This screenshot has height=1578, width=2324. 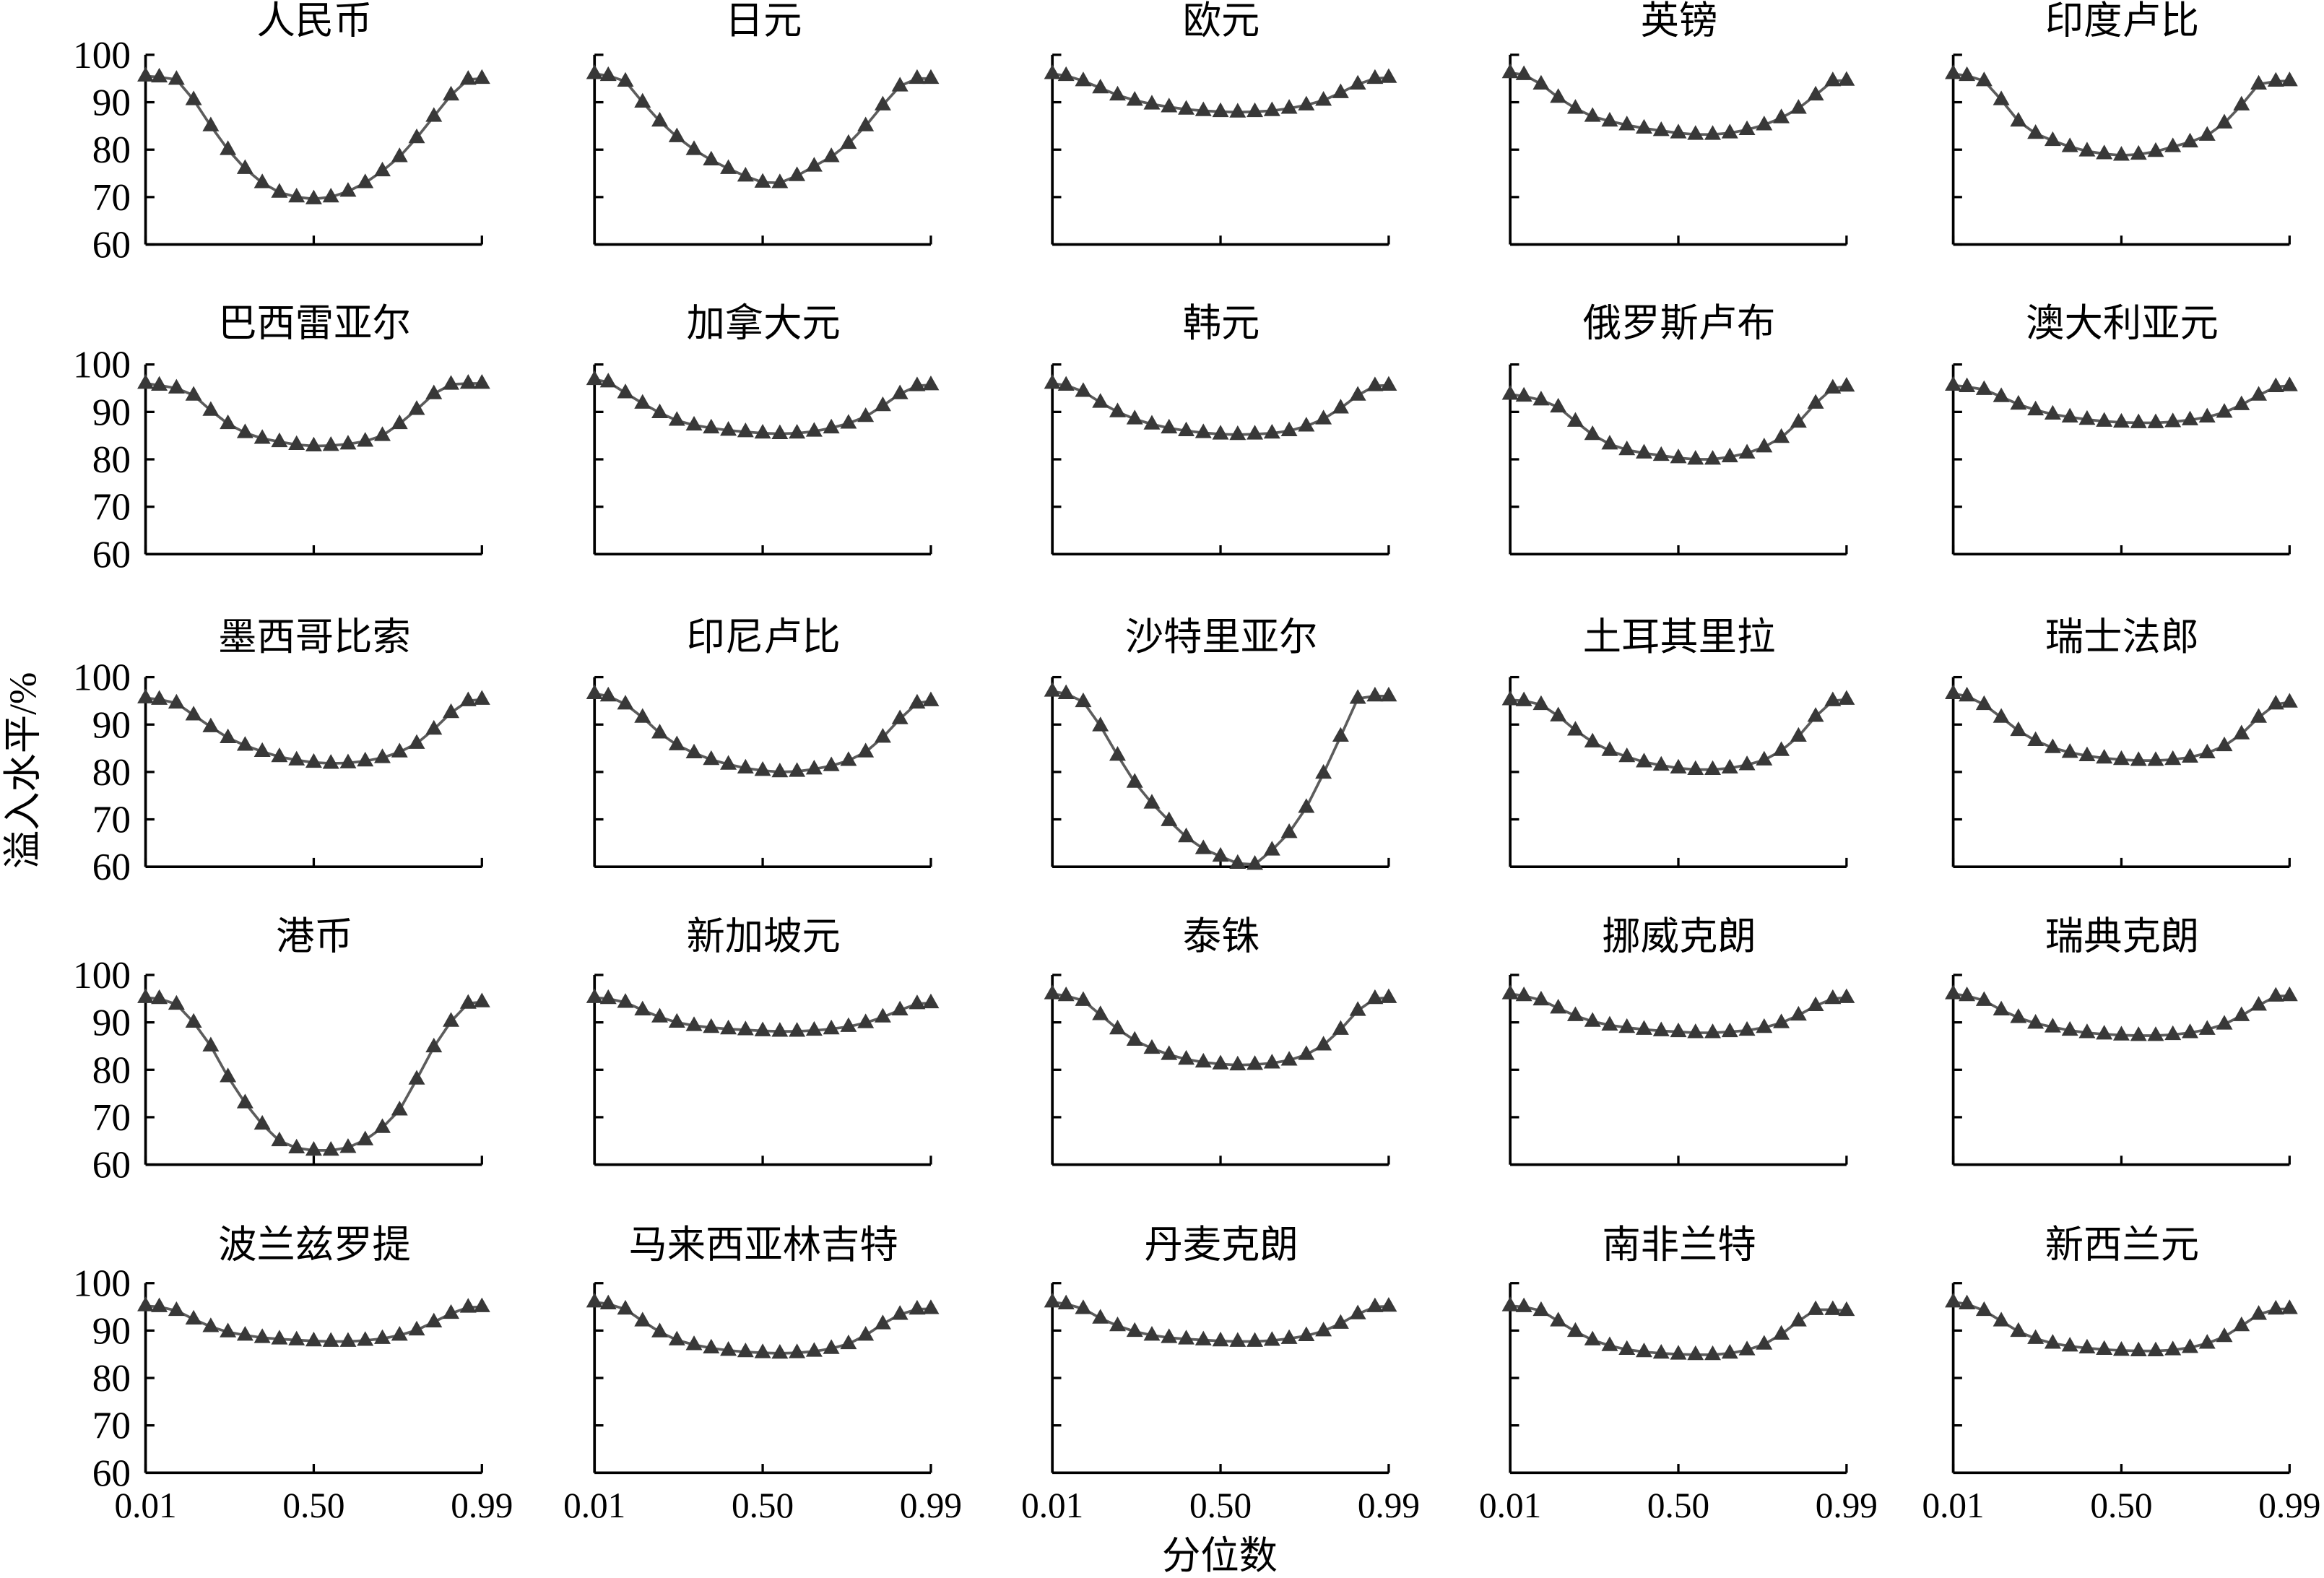 What do you see at coordinates (2121, 115) in the screenshot?
I see `series-line` at bounding box center [2121, 115].